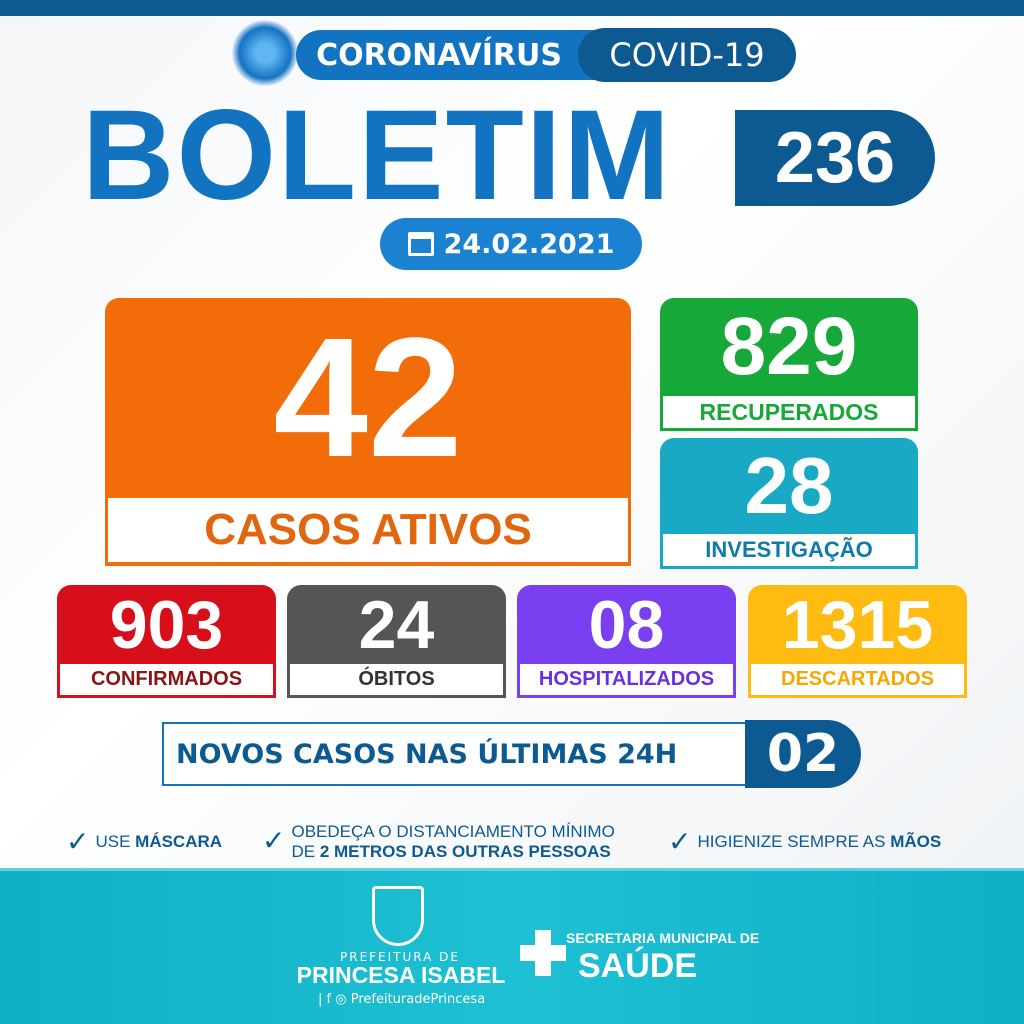  Describe the element at coordinates (512, 8) in the screenshot. I see `top-band` at that location.